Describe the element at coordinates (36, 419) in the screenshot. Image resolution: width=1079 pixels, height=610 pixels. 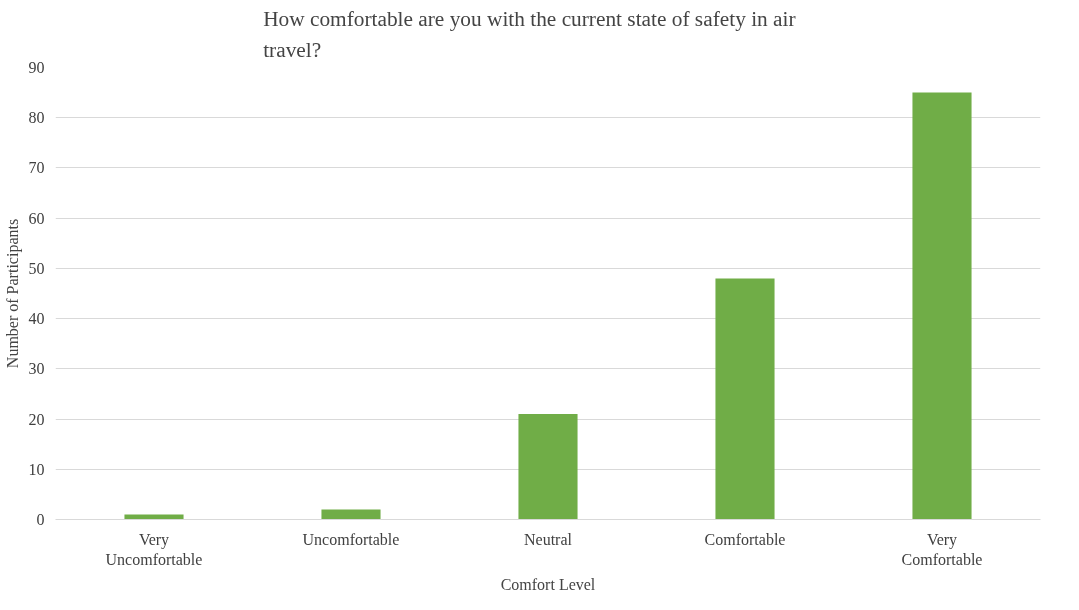
I see `y-tick-label: 20` at that location.